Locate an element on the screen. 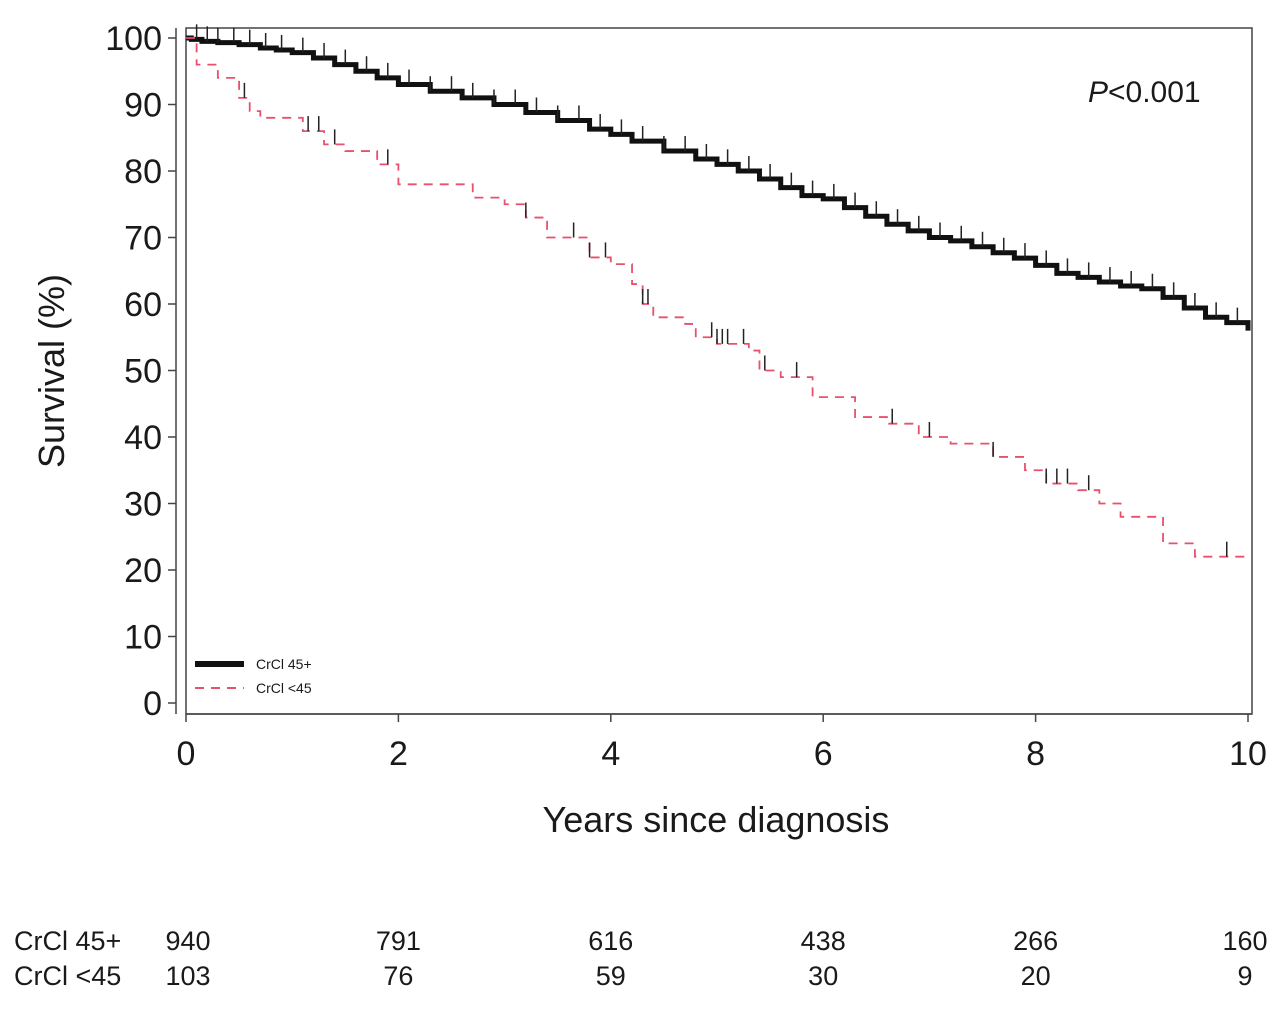 The image size is (1280, 1017). y-tick-label: 20 is located at coordinates (143, 571).